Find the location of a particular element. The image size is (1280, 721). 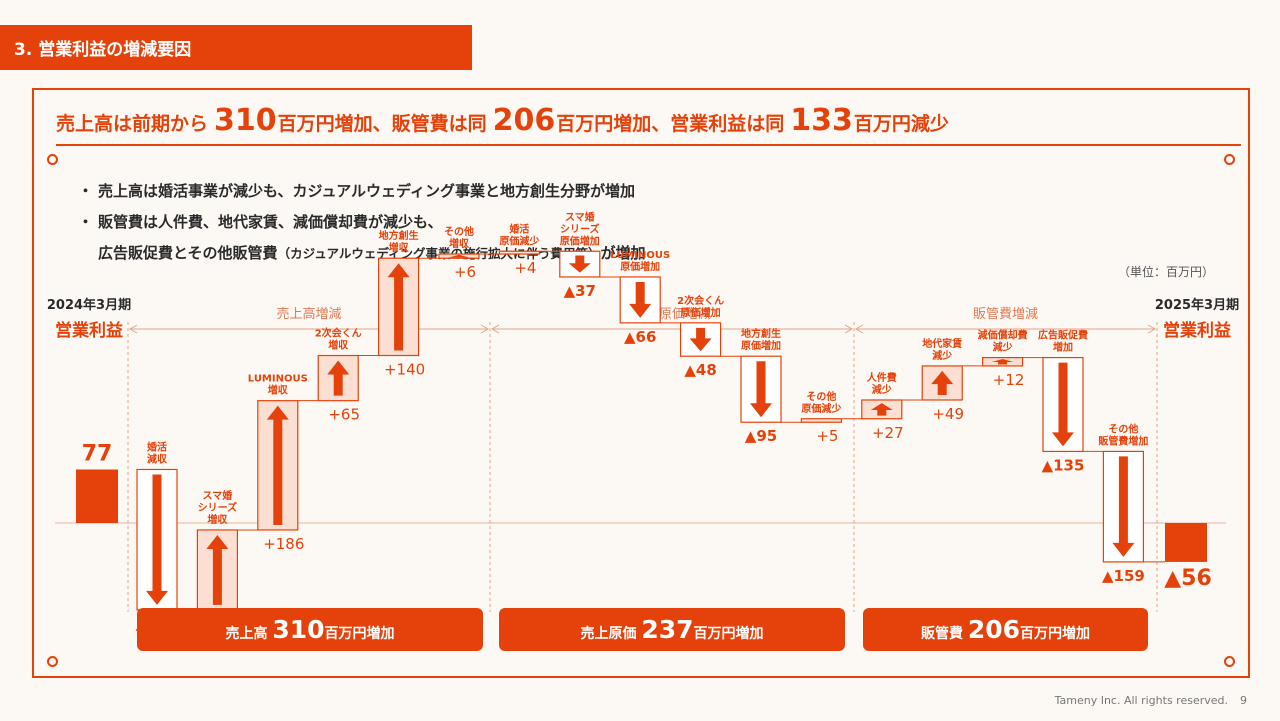

bullet-item: ・販管費は人件費、地代家賃、減価償却費が減少も、 is located at coordinates (361, 222).